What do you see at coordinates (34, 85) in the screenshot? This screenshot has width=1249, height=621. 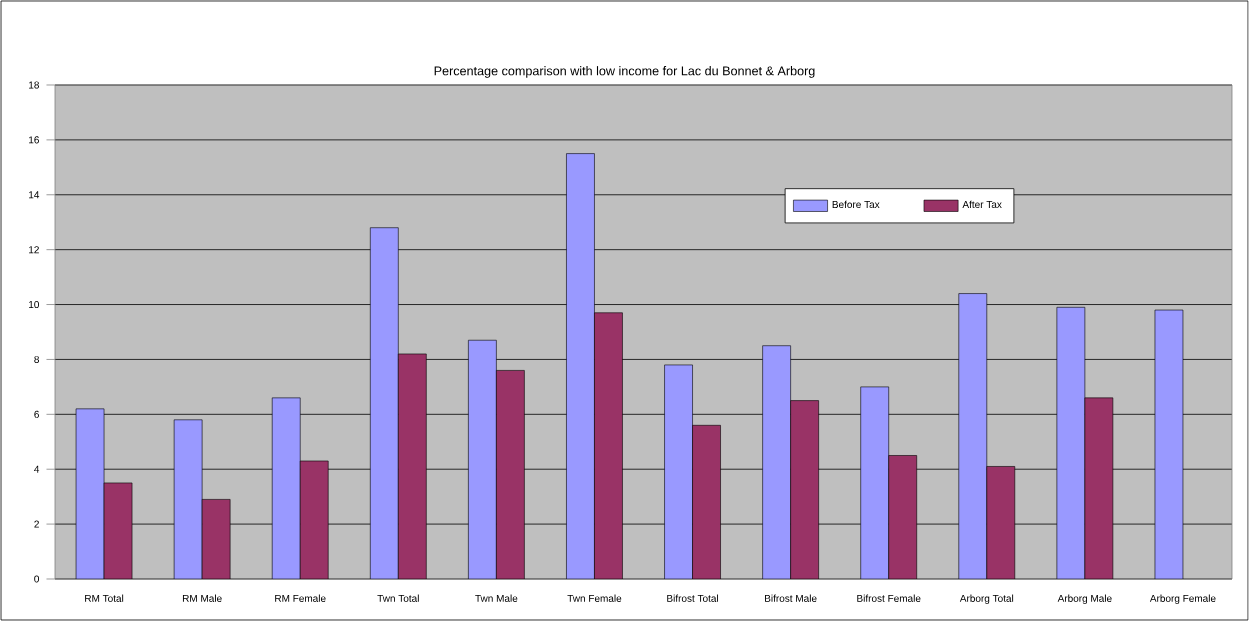 I see `y-tick-label: 18` at bounding box center [34, 85].